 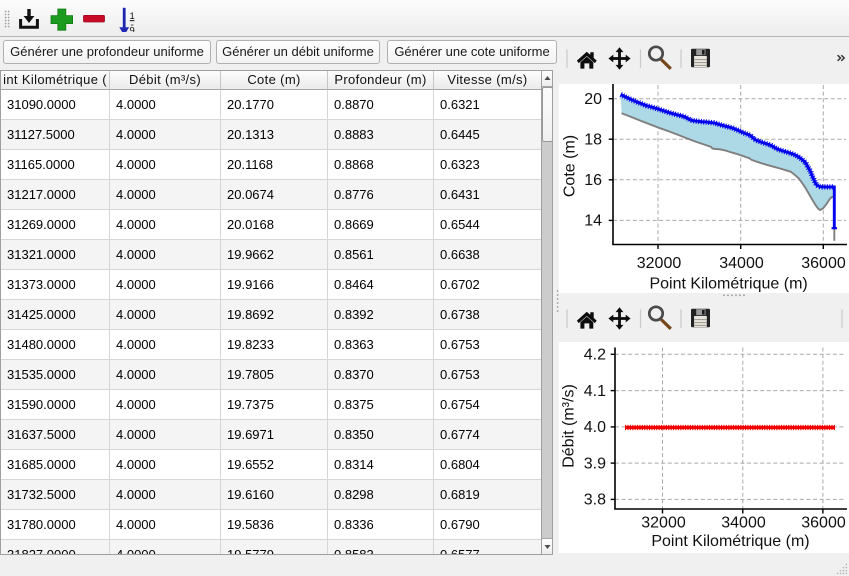 What do you see at coordinates (570, 166) in the screenshot?
I see `svg-text: Cote (m)` at bounding box center [570, 166].